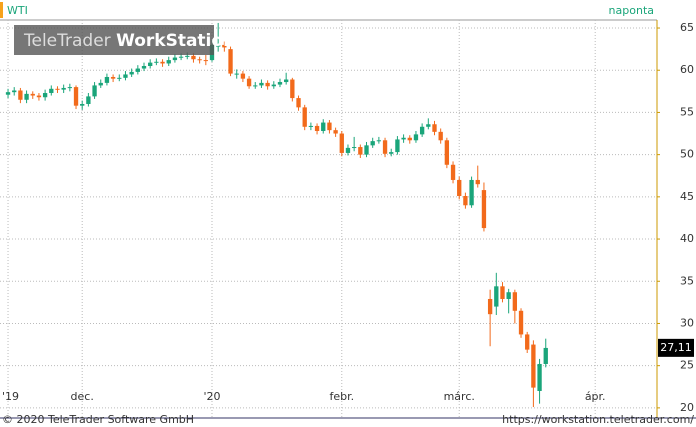  I want to click on y-tick-label: 20, so click(687, 407).